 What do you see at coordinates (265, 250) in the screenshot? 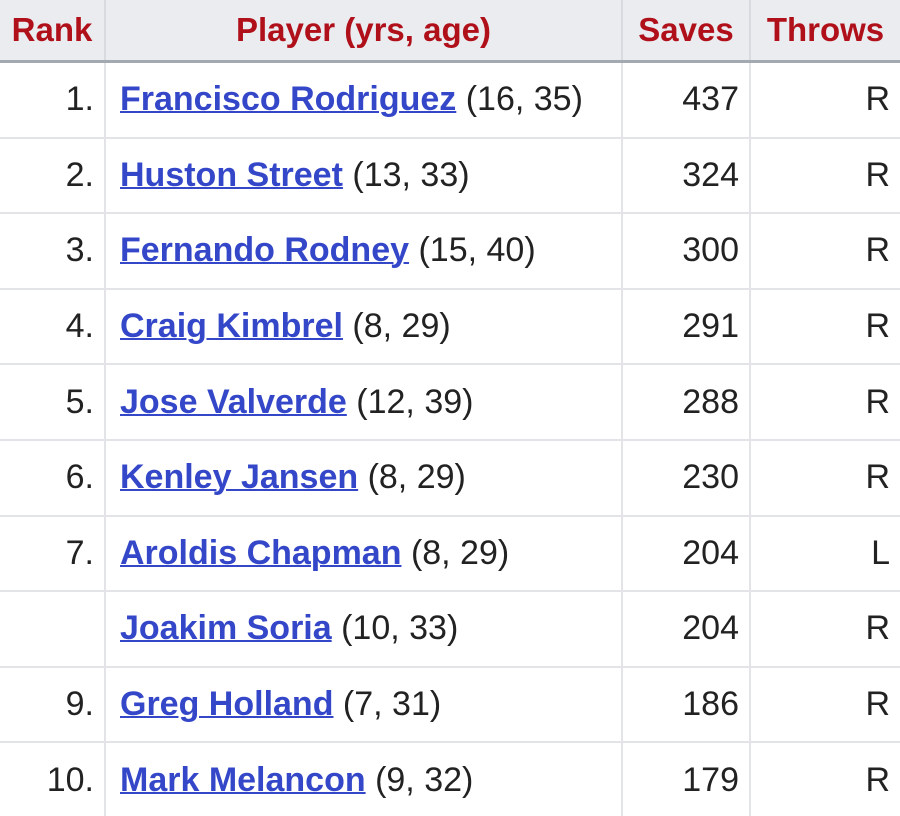
I see `player-link: Fernando Rodney` at bounding box center [265, 250].